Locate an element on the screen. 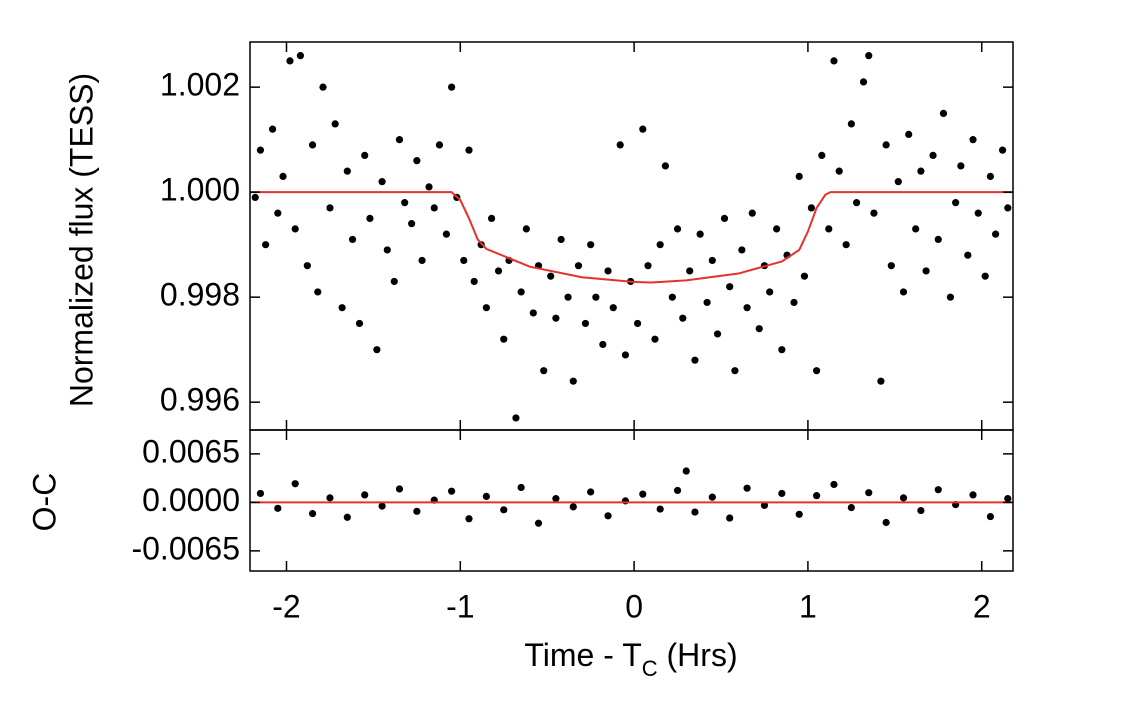 The image size is (1138, 716). x-label-sub: C is located at coordinates (650, 668).